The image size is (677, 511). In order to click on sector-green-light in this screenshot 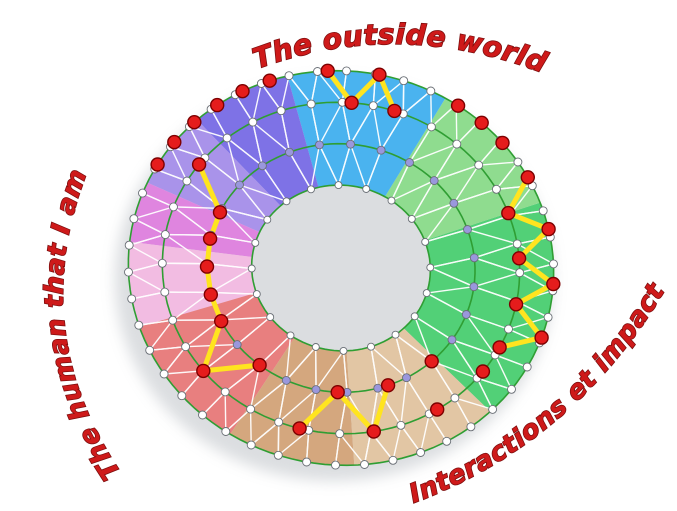, I will do `click(462, 169)`.